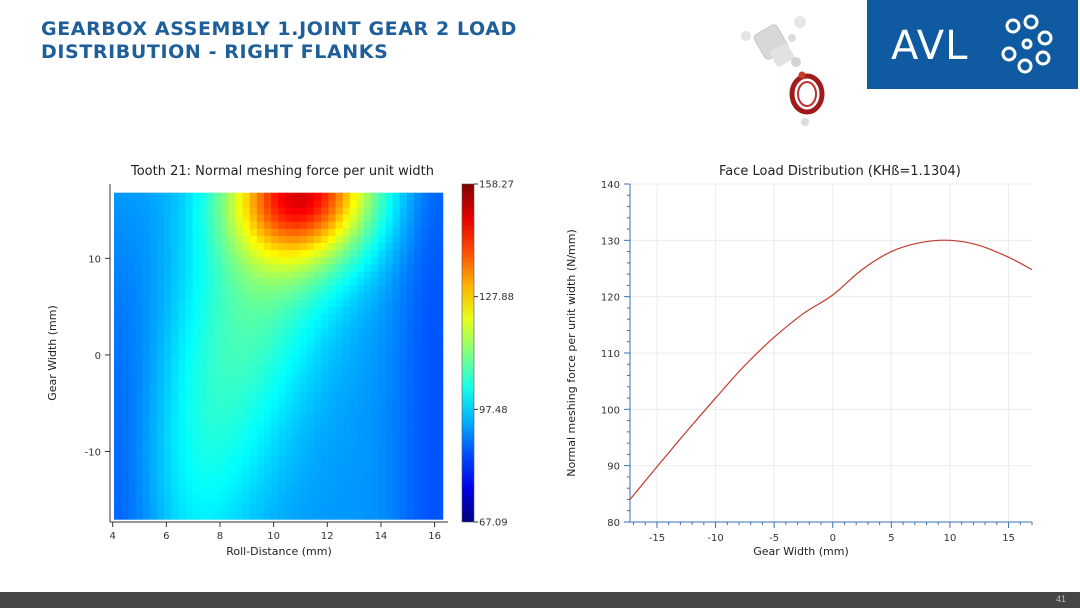  What do you see at coordinates (801, 551) in the screenshot?
I see `line-chart-x-axis-label: Gear Width (mm)` at bounding box center [801, 551].